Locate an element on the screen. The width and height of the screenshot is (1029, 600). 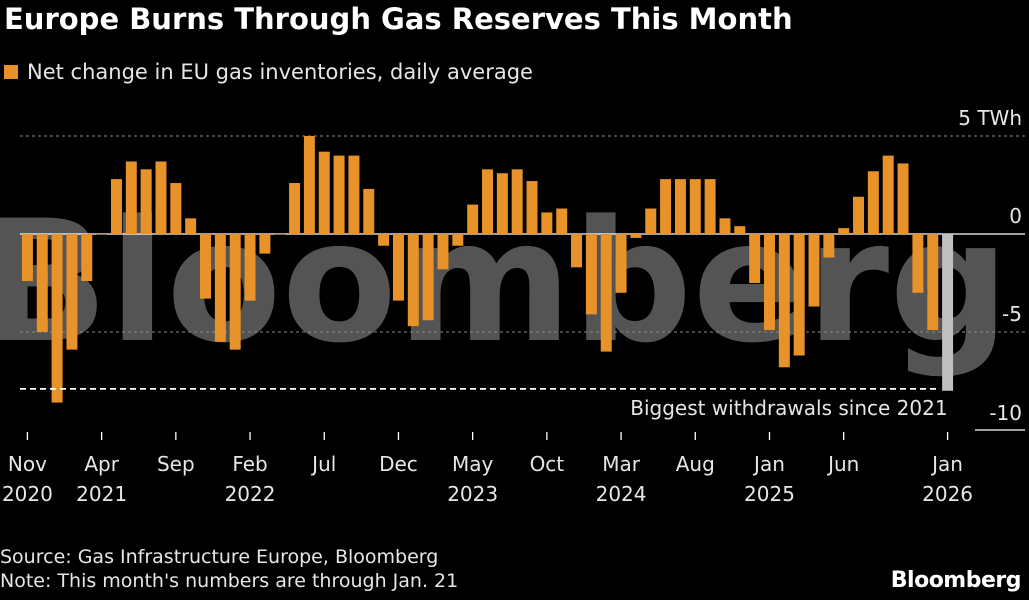
x-tick-year: 2023 is located at coordinates (472, 494).